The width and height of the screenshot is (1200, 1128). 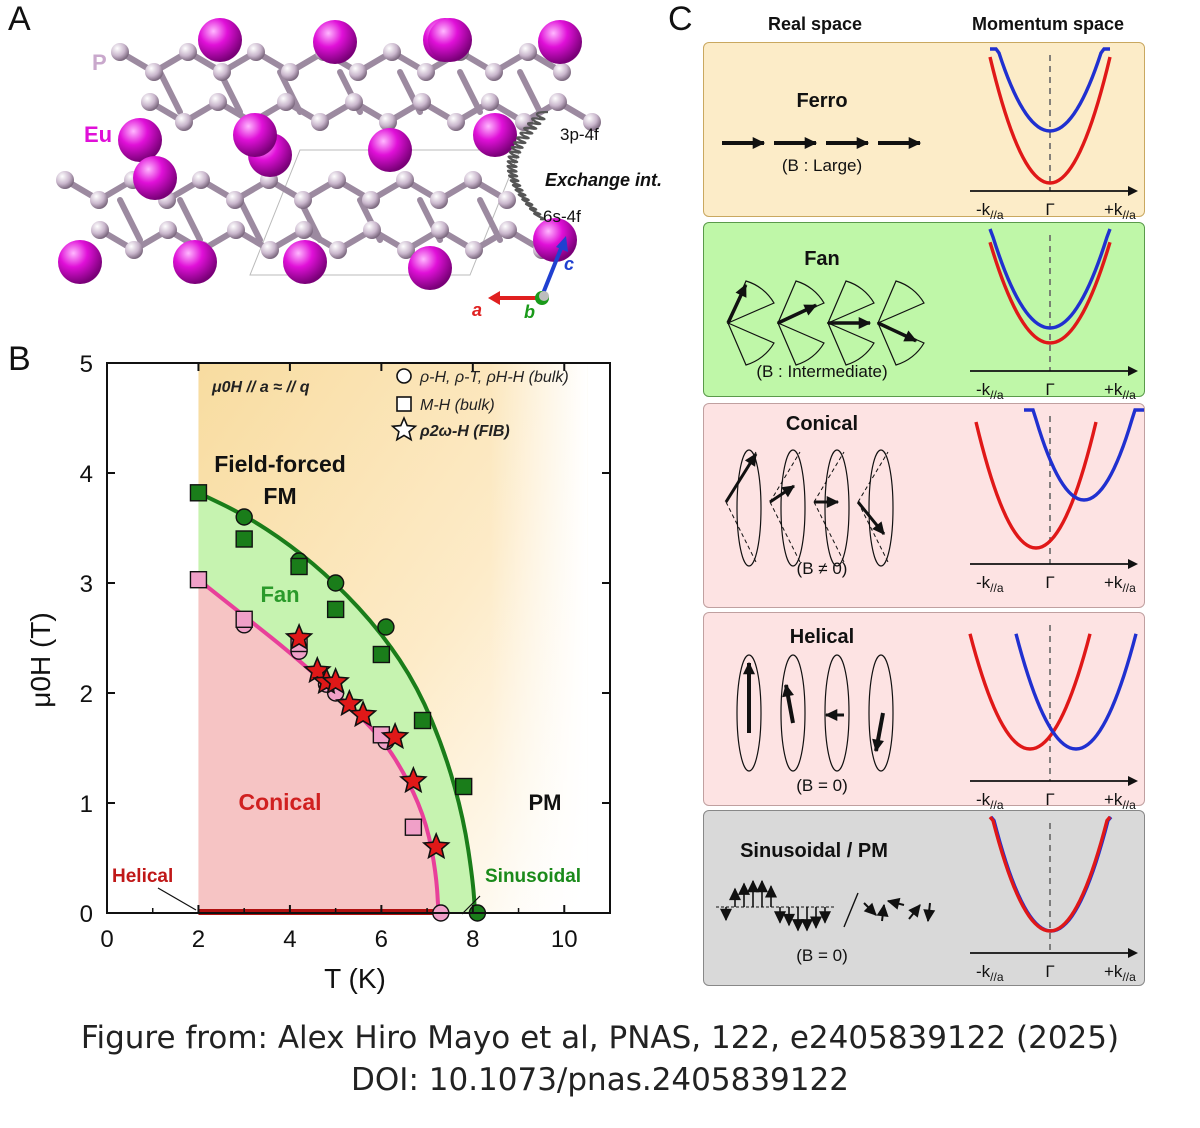 I want to click on spin-panel-helical: Helical (B = 0) -k//a Γ +k//a, so click(x=924, y=712).